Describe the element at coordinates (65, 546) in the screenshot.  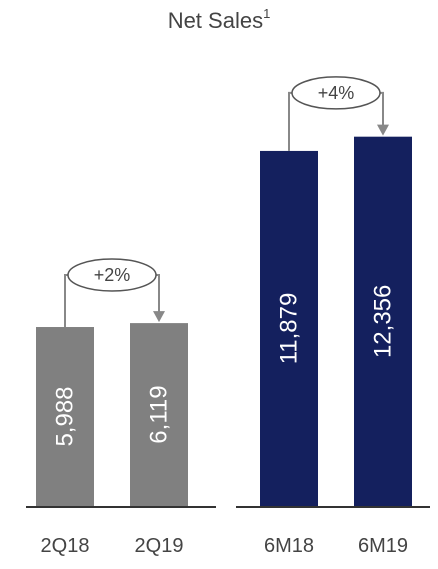
I see `category-label-2q18: 2Q18` at that location.